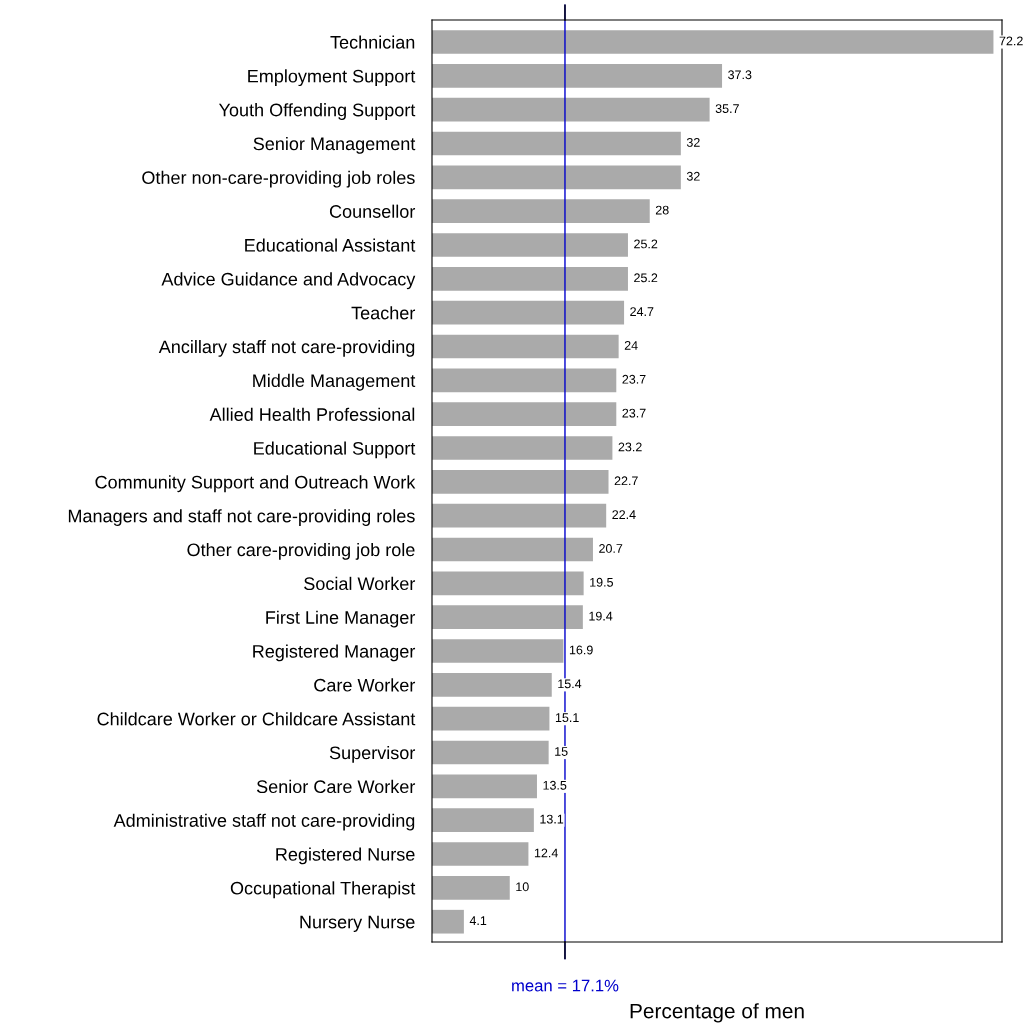 The width and height of the screenshot is (1031, 1032). I want to click on y-tick-label: Community Support and Outreach Work, so click(255, 484).